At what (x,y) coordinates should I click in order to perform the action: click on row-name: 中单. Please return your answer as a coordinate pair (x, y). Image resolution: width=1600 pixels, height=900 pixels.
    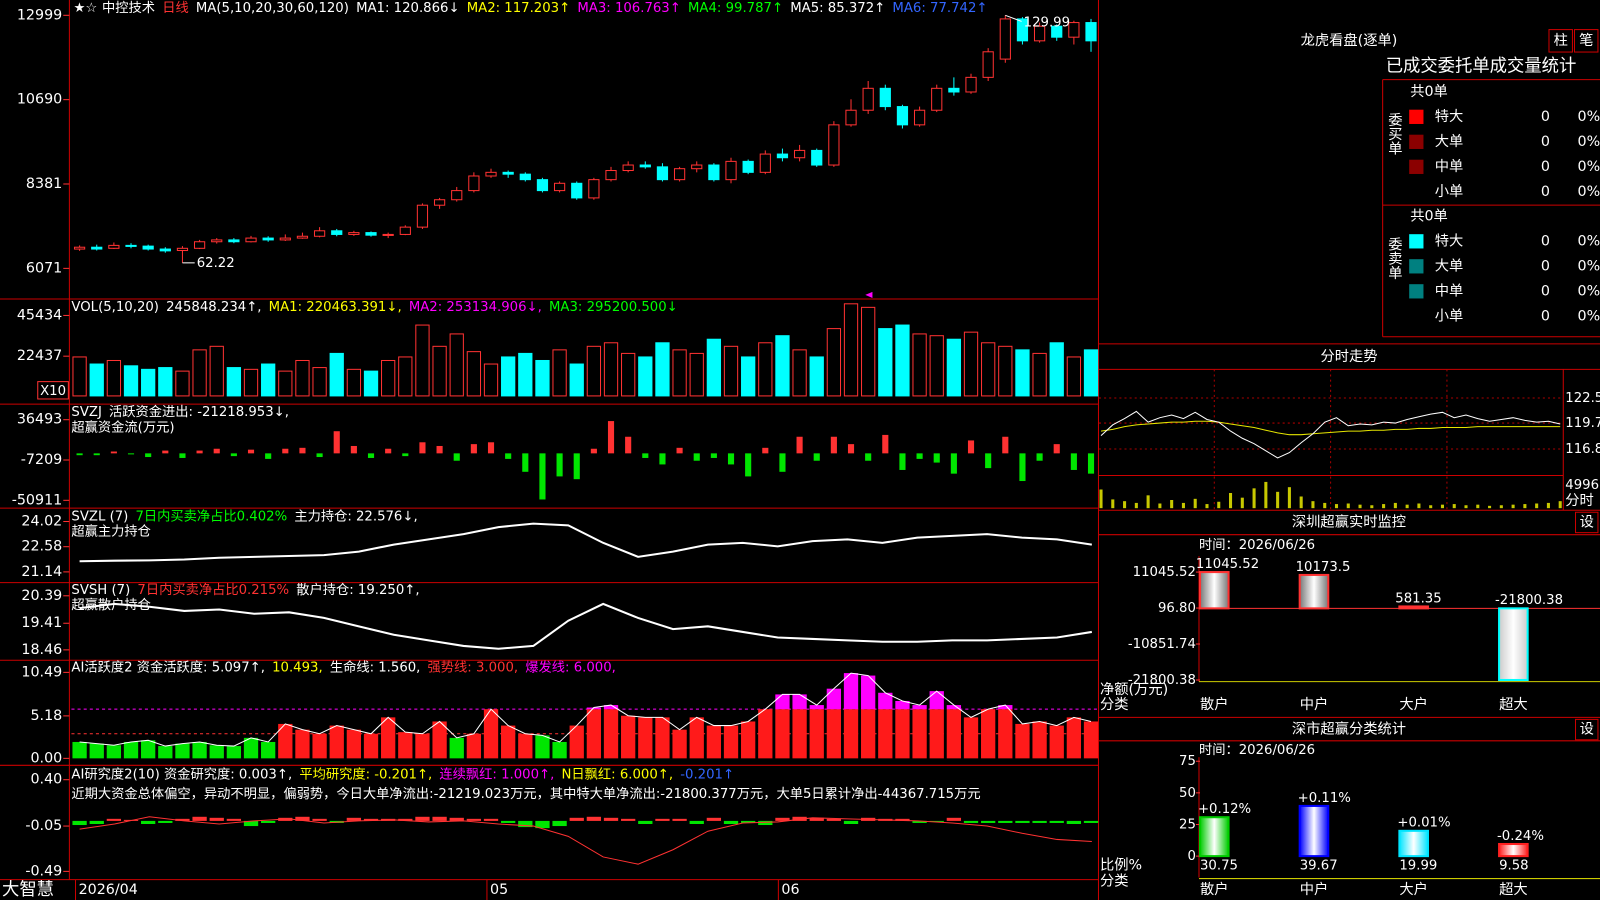
    Looking at the image, I should click on (1449, 290).